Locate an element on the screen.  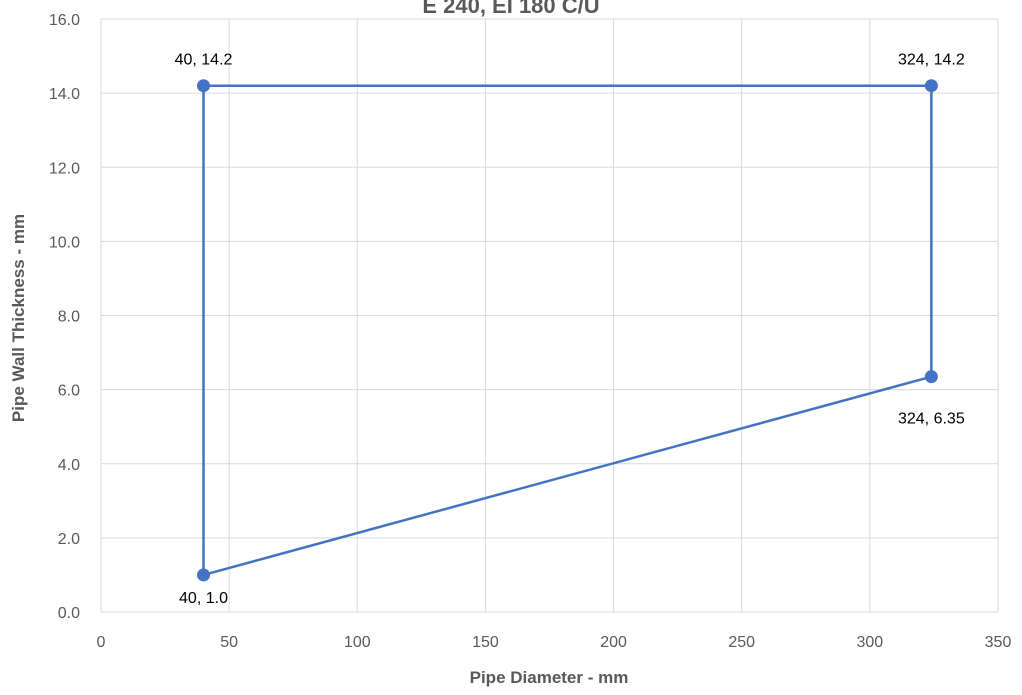
x-axis-title: Pipe Diameter - mm is located at coordinates (549, 677).